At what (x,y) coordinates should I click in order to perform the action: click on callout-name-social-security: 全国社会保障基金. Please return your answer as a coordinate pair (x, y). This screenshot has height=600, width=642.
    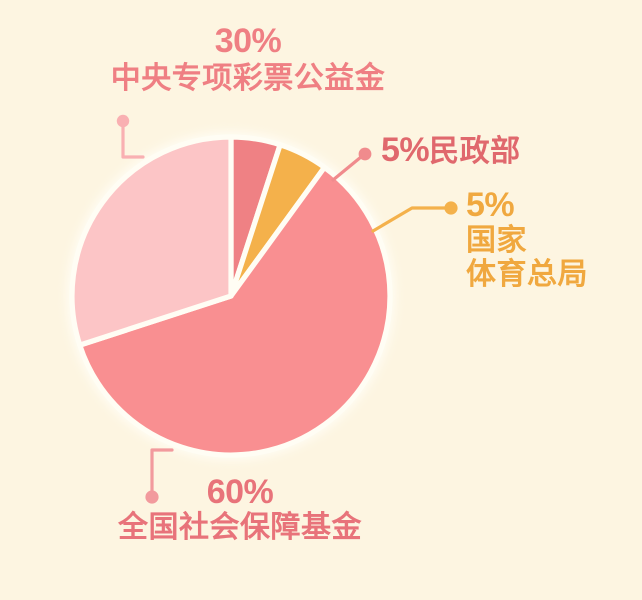
    Looking at the image, I should click on (240, 528).